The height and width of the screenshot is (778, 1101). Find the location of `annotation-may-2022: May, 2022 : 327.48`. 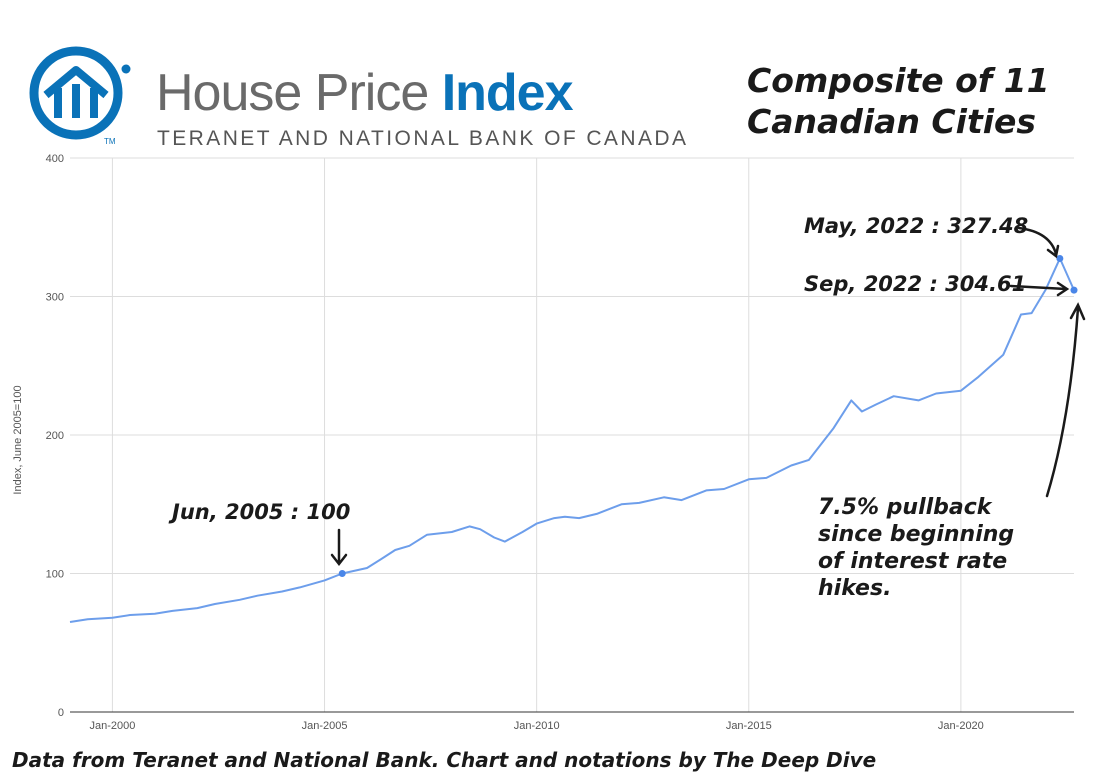

annotation-may-2022: May, 2022 : 327.48 is located at coordinates (916, 226).